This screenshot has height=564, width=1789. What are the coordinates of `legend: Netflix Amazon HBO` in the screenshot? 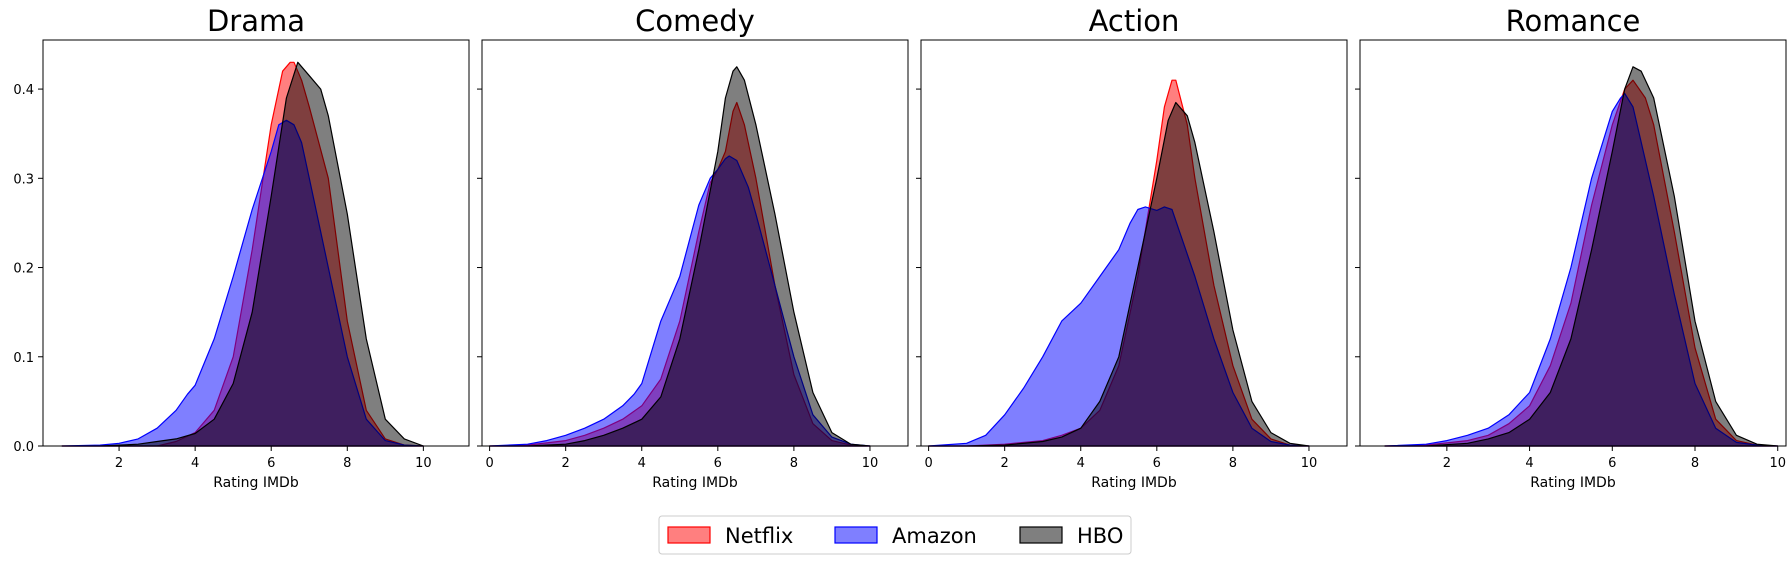 It's located at (895, 535).